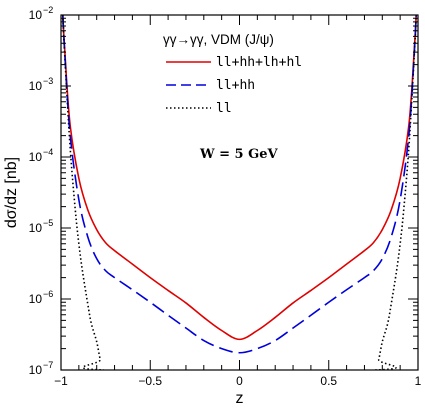 The height and width of the screenshot is (408, 425). Describe the element at coordinates (418, 381) in the screenshot. I see `x-tick-label: 1` at that location.